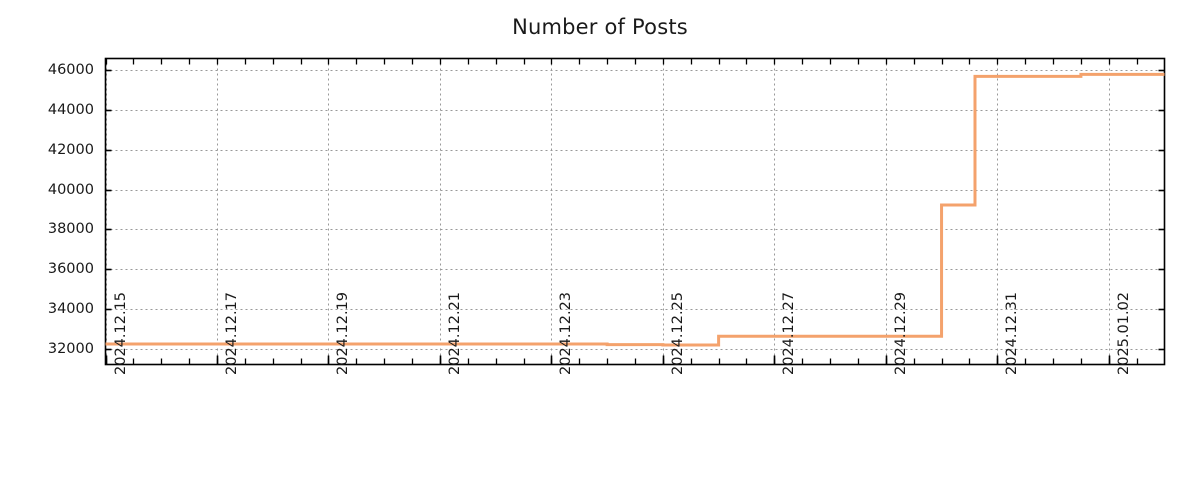 The width and height of the screenshot is (1200, 500). What do you see at coordinates (1123, 333) in the screenshot?
I see `x-tick-label: 2025.01.02` at bounding box center [1123, 333].